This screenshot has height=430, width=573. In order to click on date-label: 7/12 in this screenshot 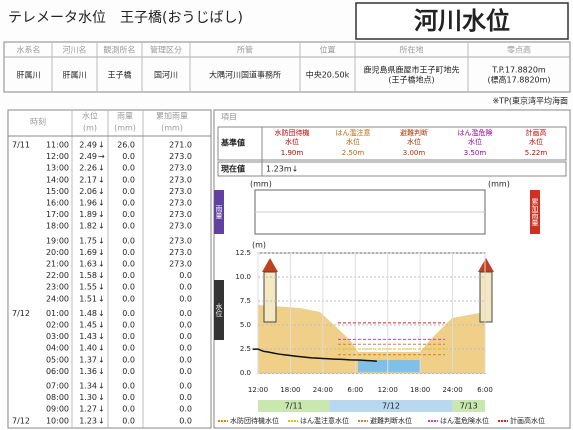, I will do `click(391, 406)`.